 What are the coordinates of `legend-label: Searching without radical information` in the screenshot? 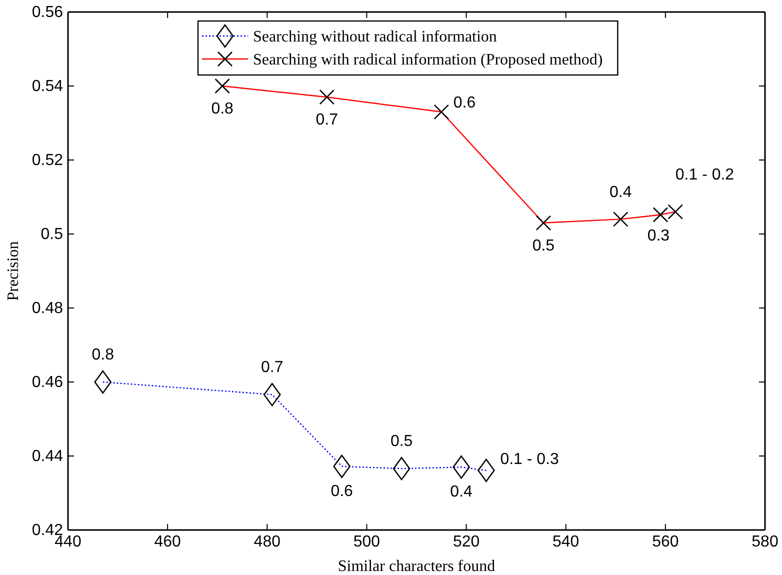 It's located at (375, 37).